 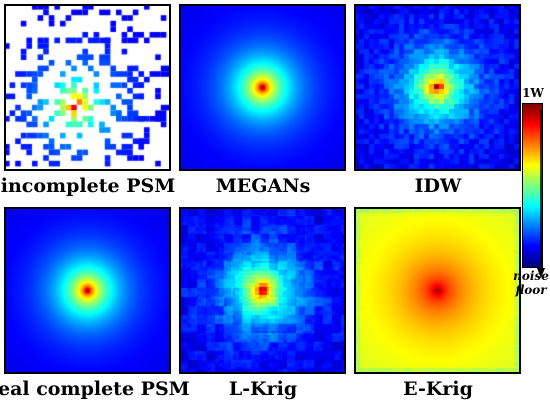 I want to click on caption-l-krig: L-Krig, so click(x=263, y=389).